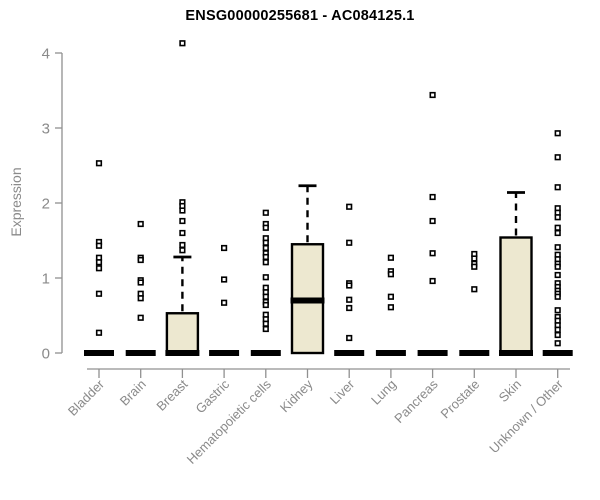  I want to click on boxplot-brain, so click(140, 288).